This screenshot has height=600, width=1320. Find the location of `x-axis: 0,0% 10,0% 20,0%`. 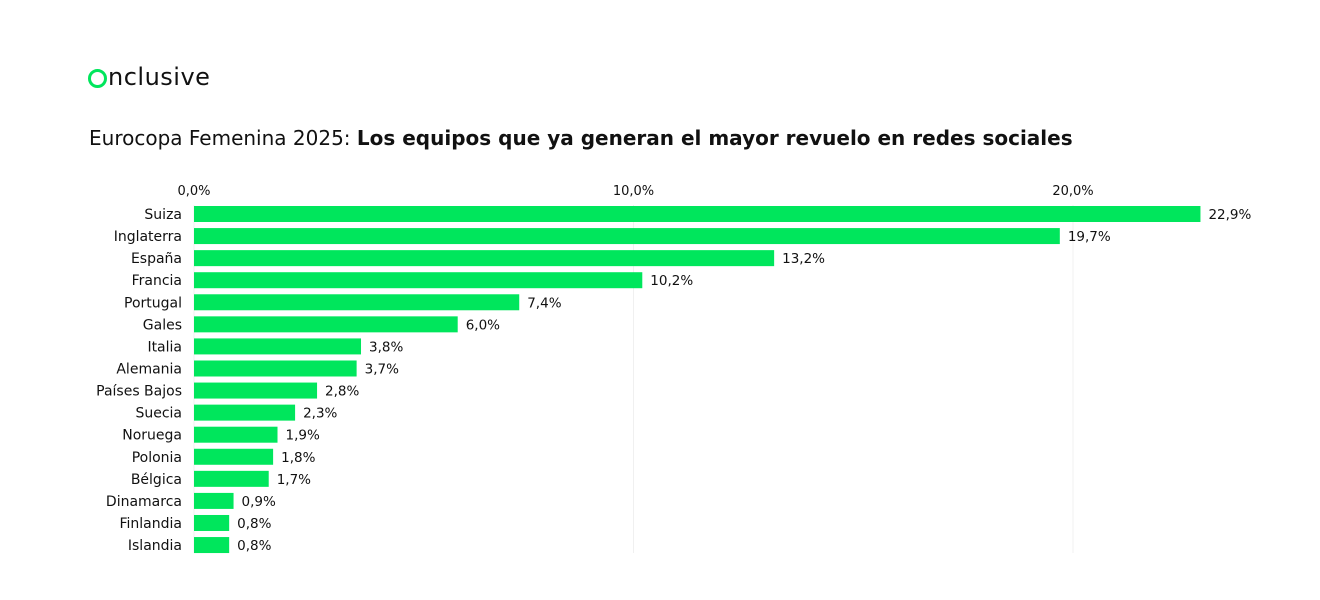

x-axis: 0,0% 10,0% 20,0% is located at coordinates (635, 191).